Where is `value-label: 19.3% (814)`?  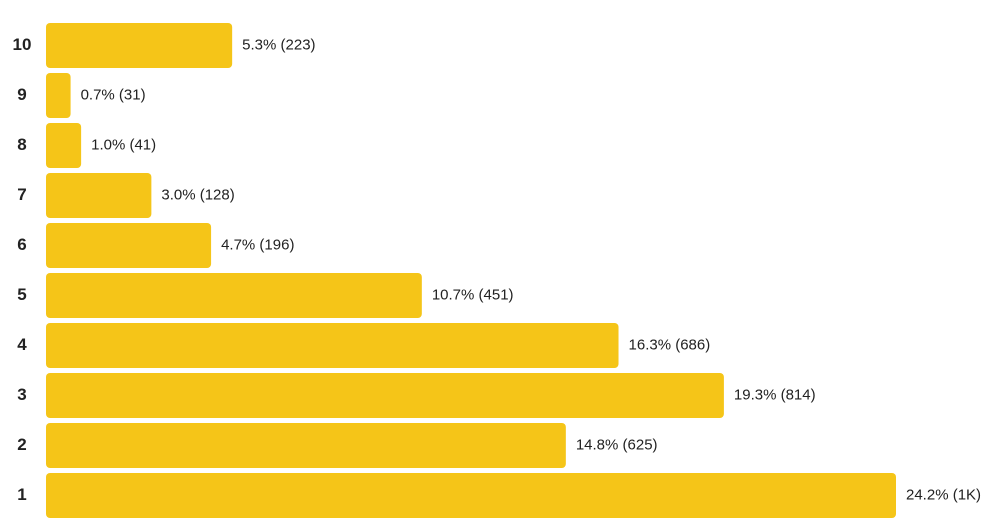
value-label: 19.3% (814) is located at coordinates (775, 394).